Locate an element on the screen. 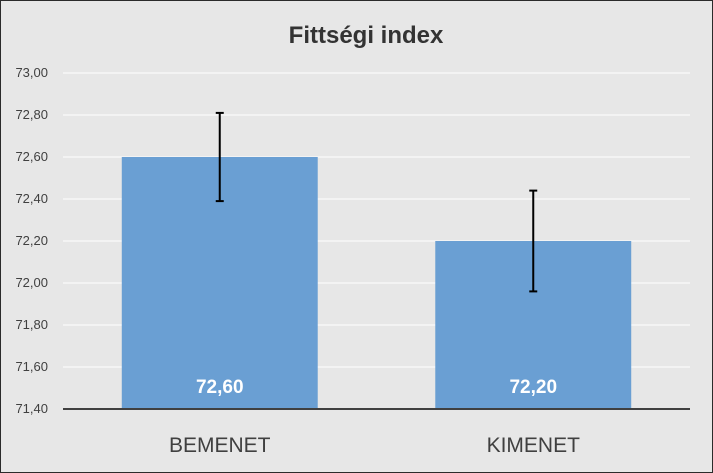 This screenshot has width=713, height=473. y-tick-label: 71,40 is located at coordinates (31, 408).